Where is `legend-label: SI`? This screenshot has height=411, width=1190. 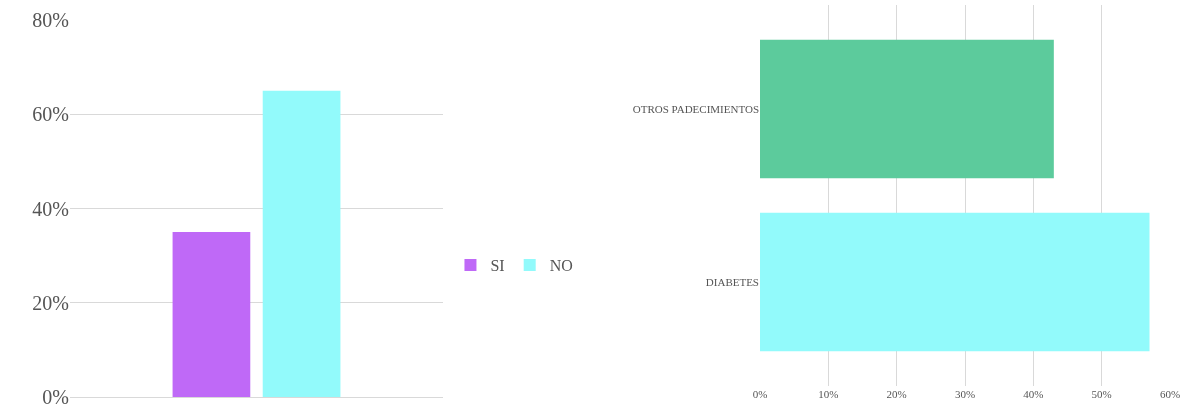
legend-label: SI is located at coordinates (497, 266).